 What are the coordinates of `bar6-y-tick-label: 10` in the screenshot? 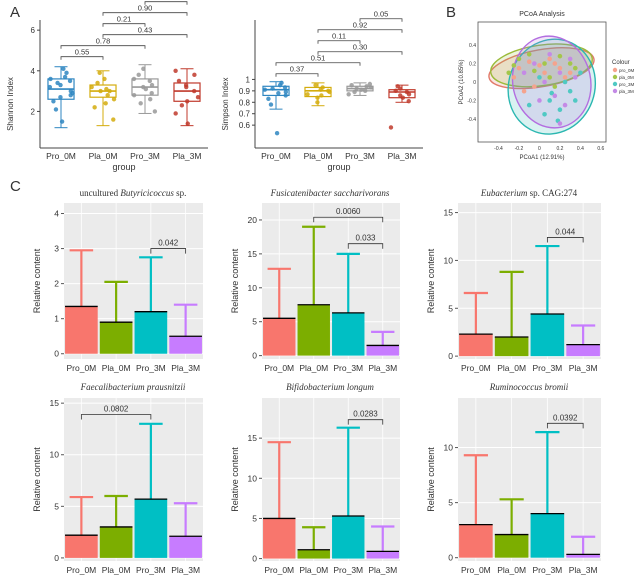 It's located at (449, 448).